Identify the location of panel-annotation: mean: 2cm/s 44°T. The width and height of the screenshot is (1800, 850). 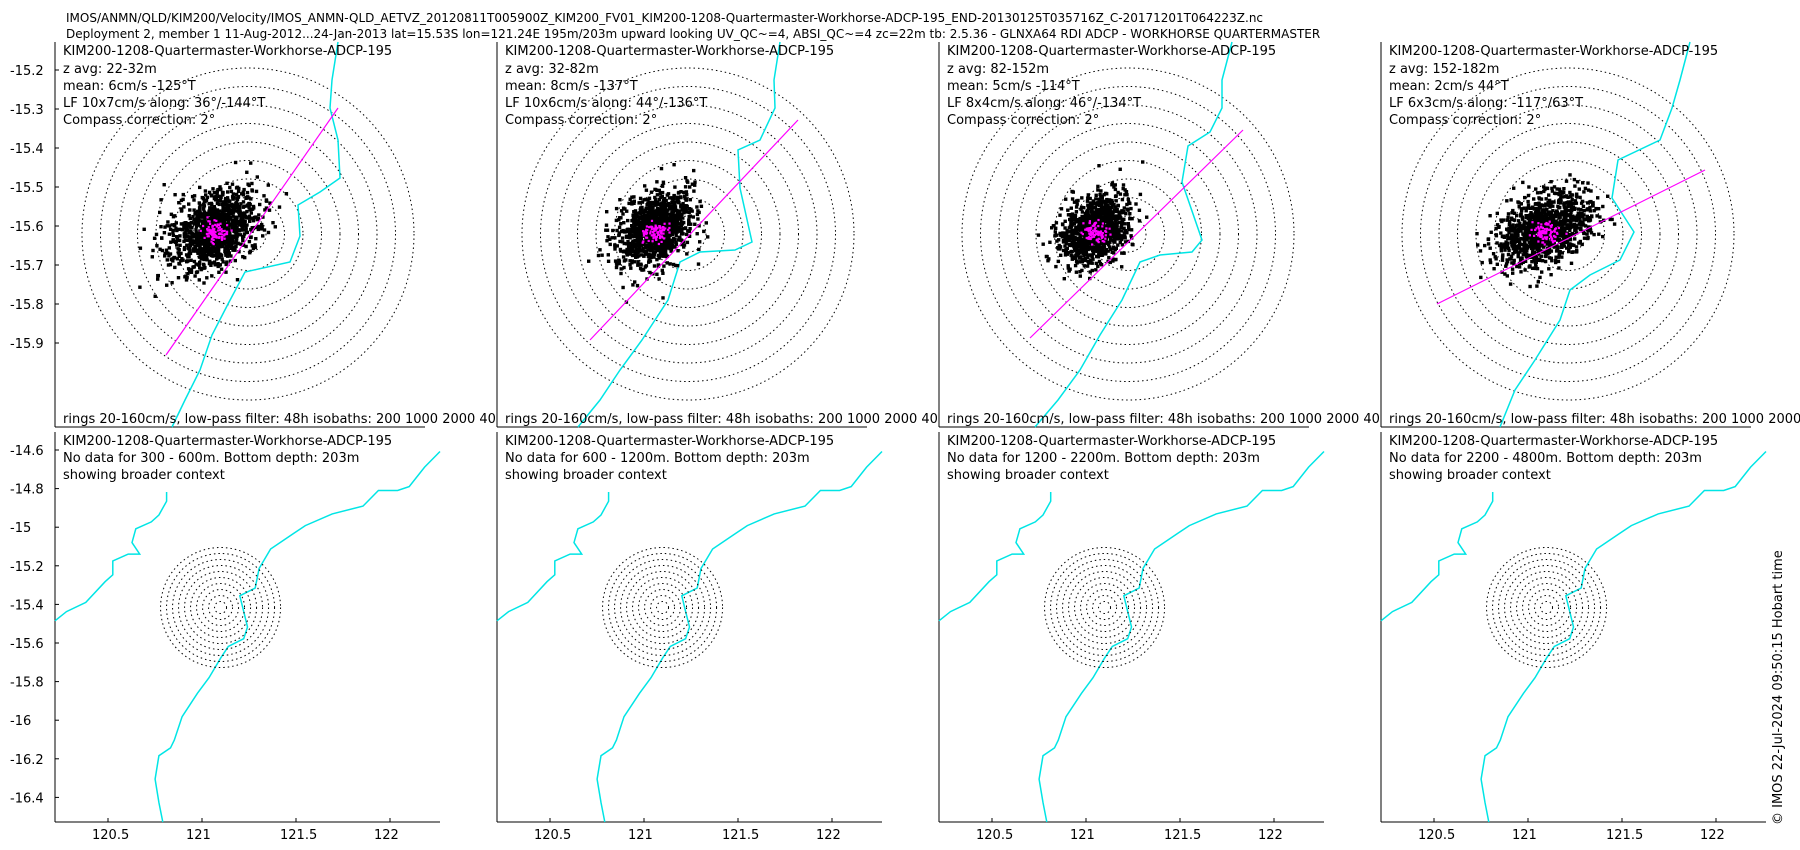
(1449, 86).